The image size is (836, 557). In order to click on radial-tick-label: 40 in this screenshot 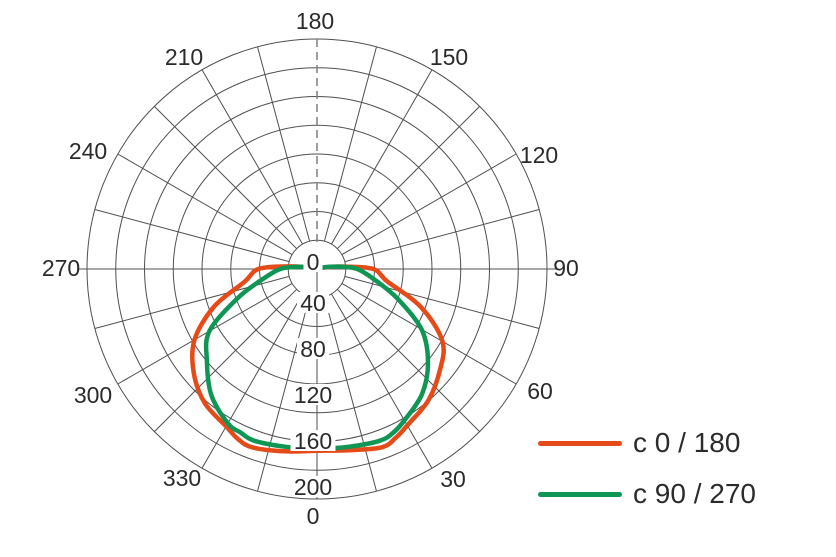, I will do `click(313, 303)`.